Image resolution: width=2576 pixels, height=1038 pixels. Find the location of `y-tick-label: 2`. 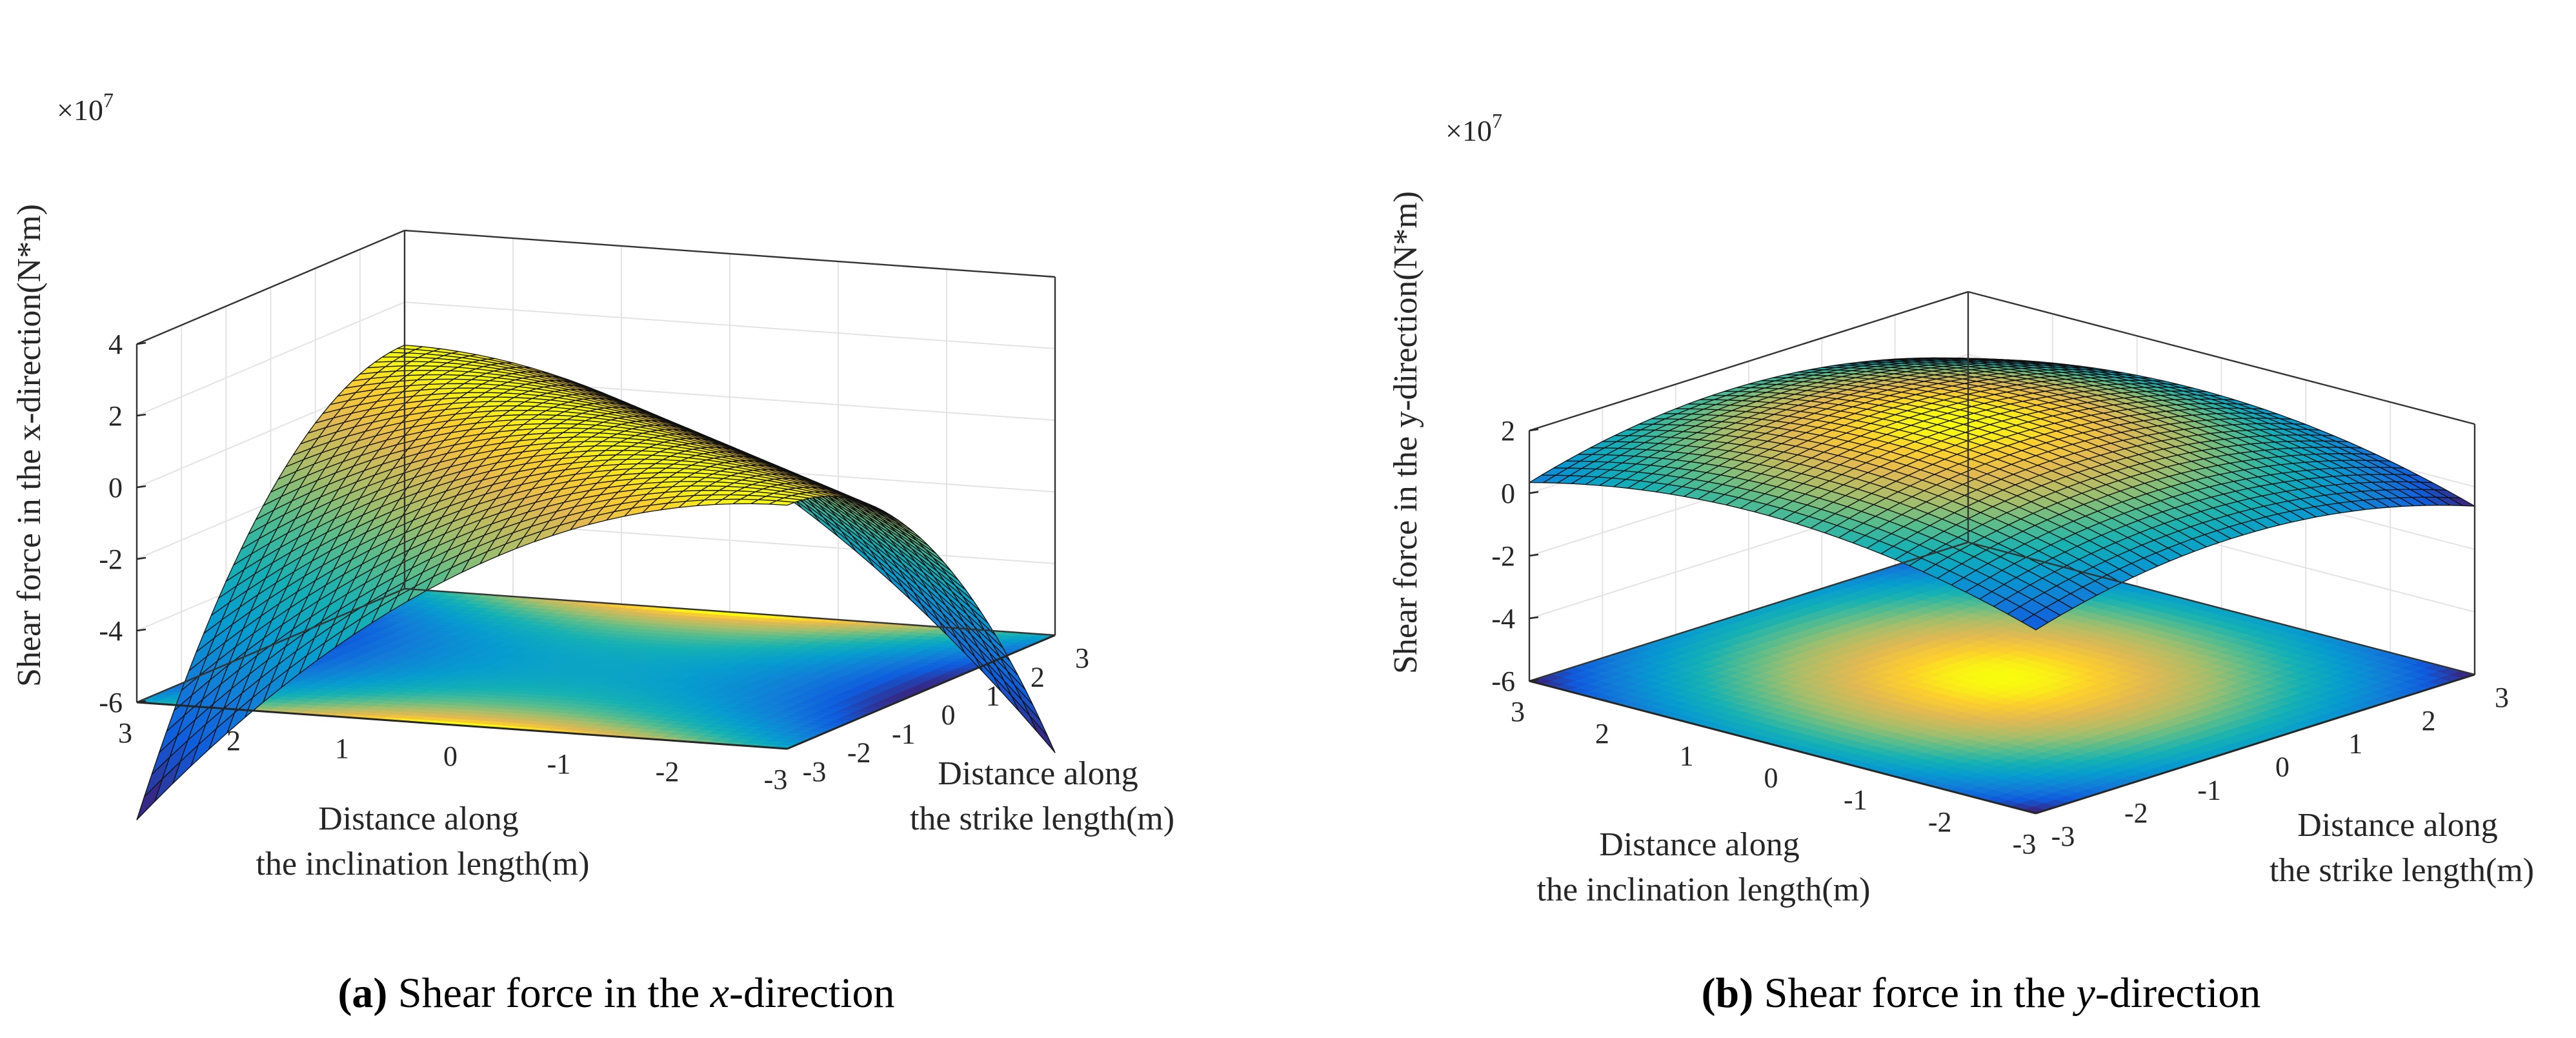

y-tick-label: 2 is located at coordinates (1038, 677).